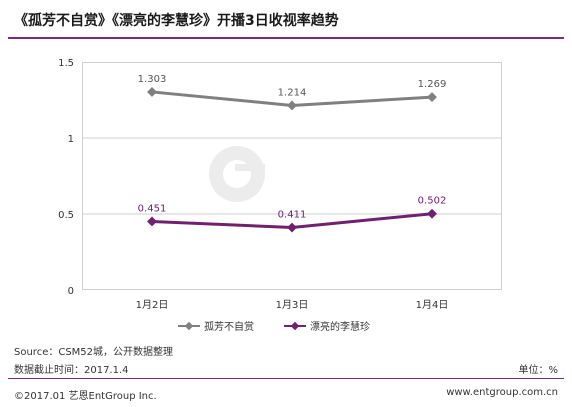 The height and width of the screenshot is (407, 572). Describe the element at coordinates (229, 327) in the screenshot. I see `legend-label-series-1: 孤芳不自赏` at that location.